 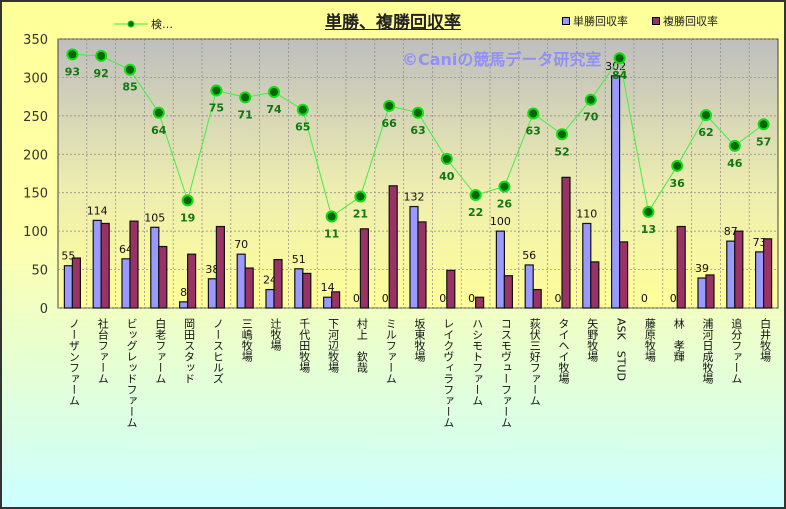 What do you see at coordinates (275, 334) in the screenshot?
I see `x-tick-label: 辻牧場` at bounding box center [275, 334].